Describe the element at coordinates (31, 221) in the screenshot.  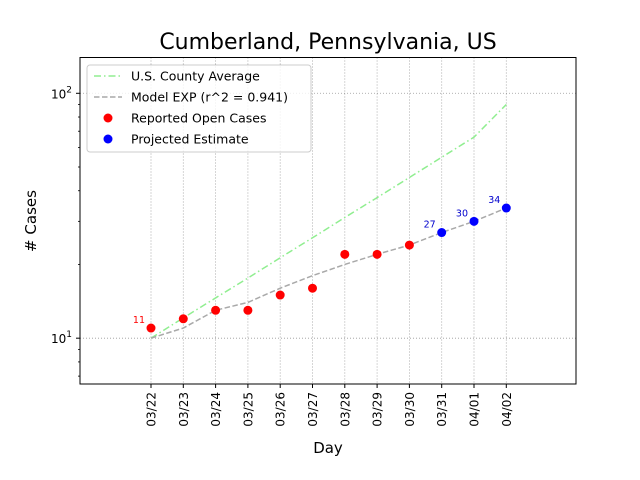
I see `y-axis-label: # Cases` at that location.